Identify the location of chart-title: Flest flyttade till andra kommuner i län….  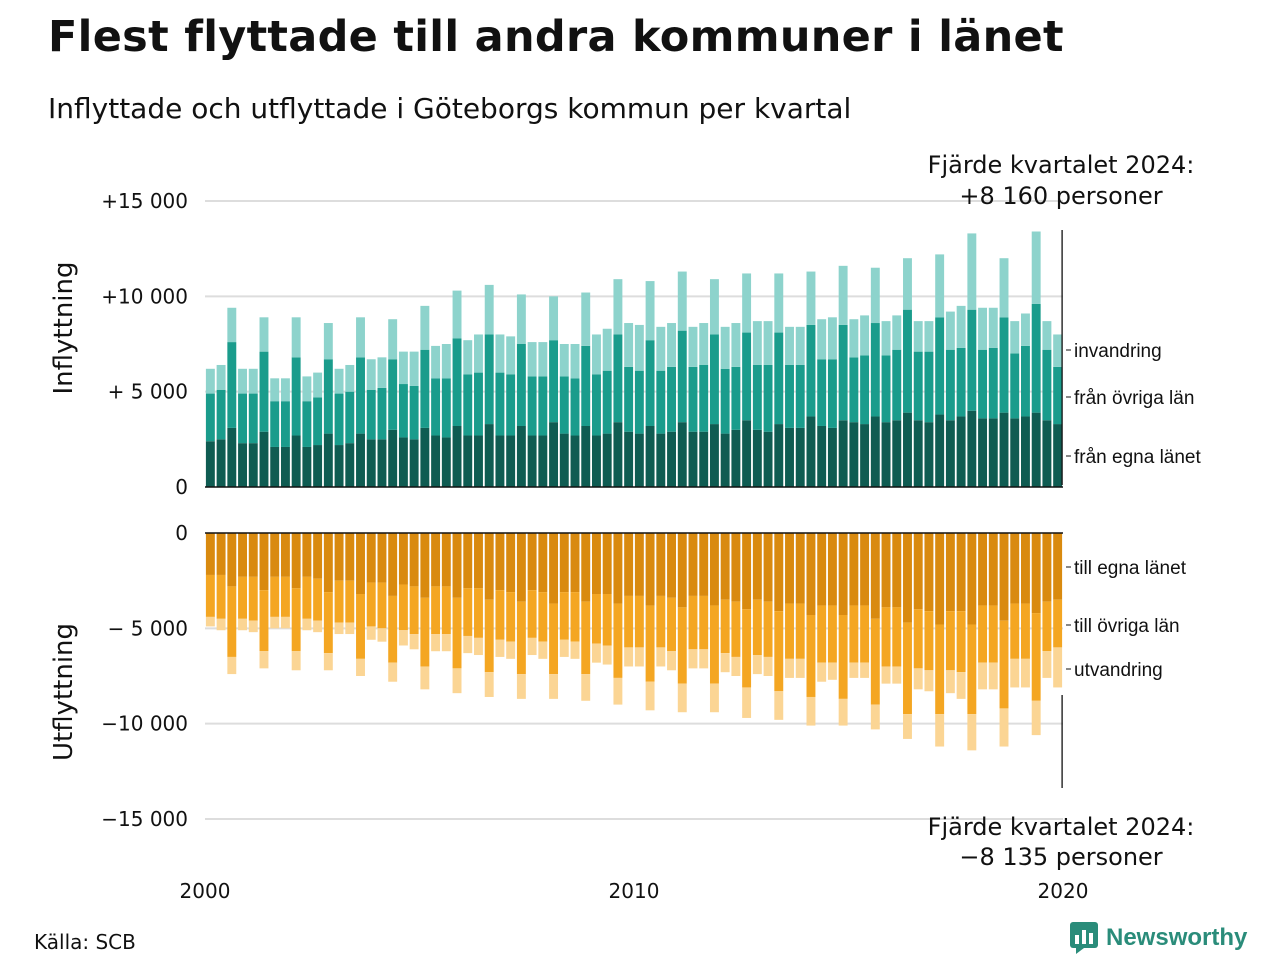
(556, 37).